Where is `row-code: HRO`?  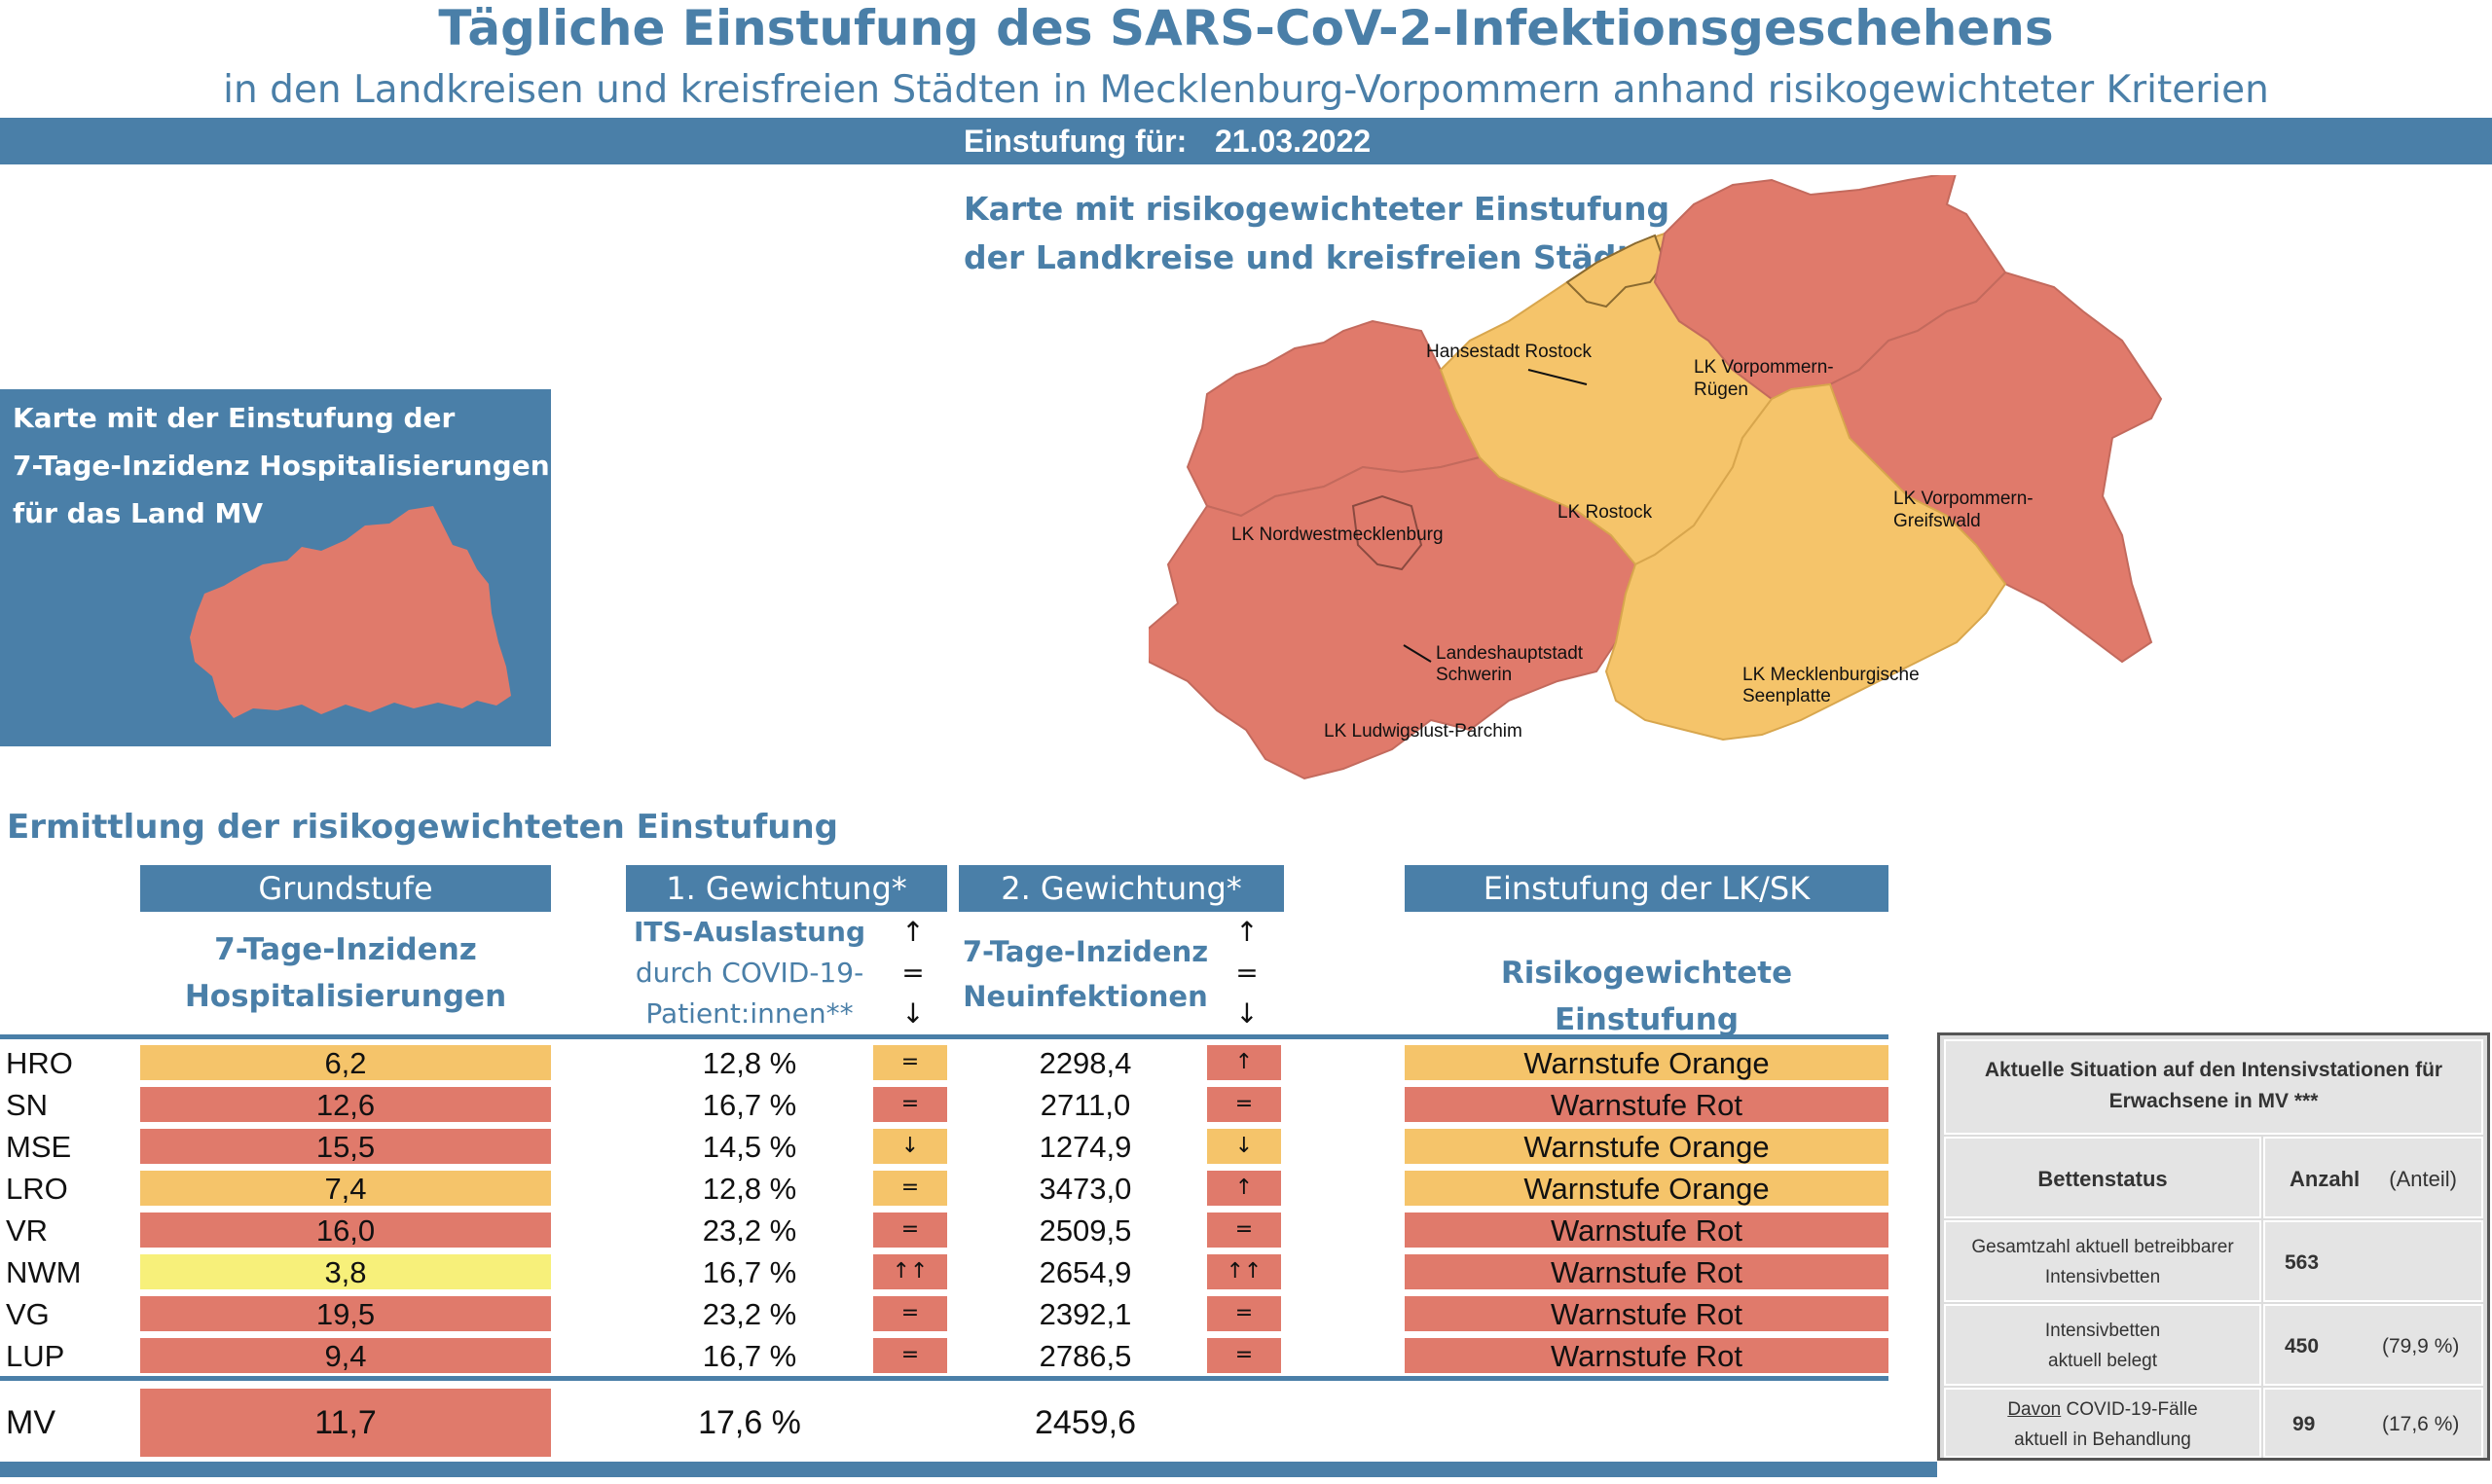 row-code: HRO is located at coordinates (39, 1063).